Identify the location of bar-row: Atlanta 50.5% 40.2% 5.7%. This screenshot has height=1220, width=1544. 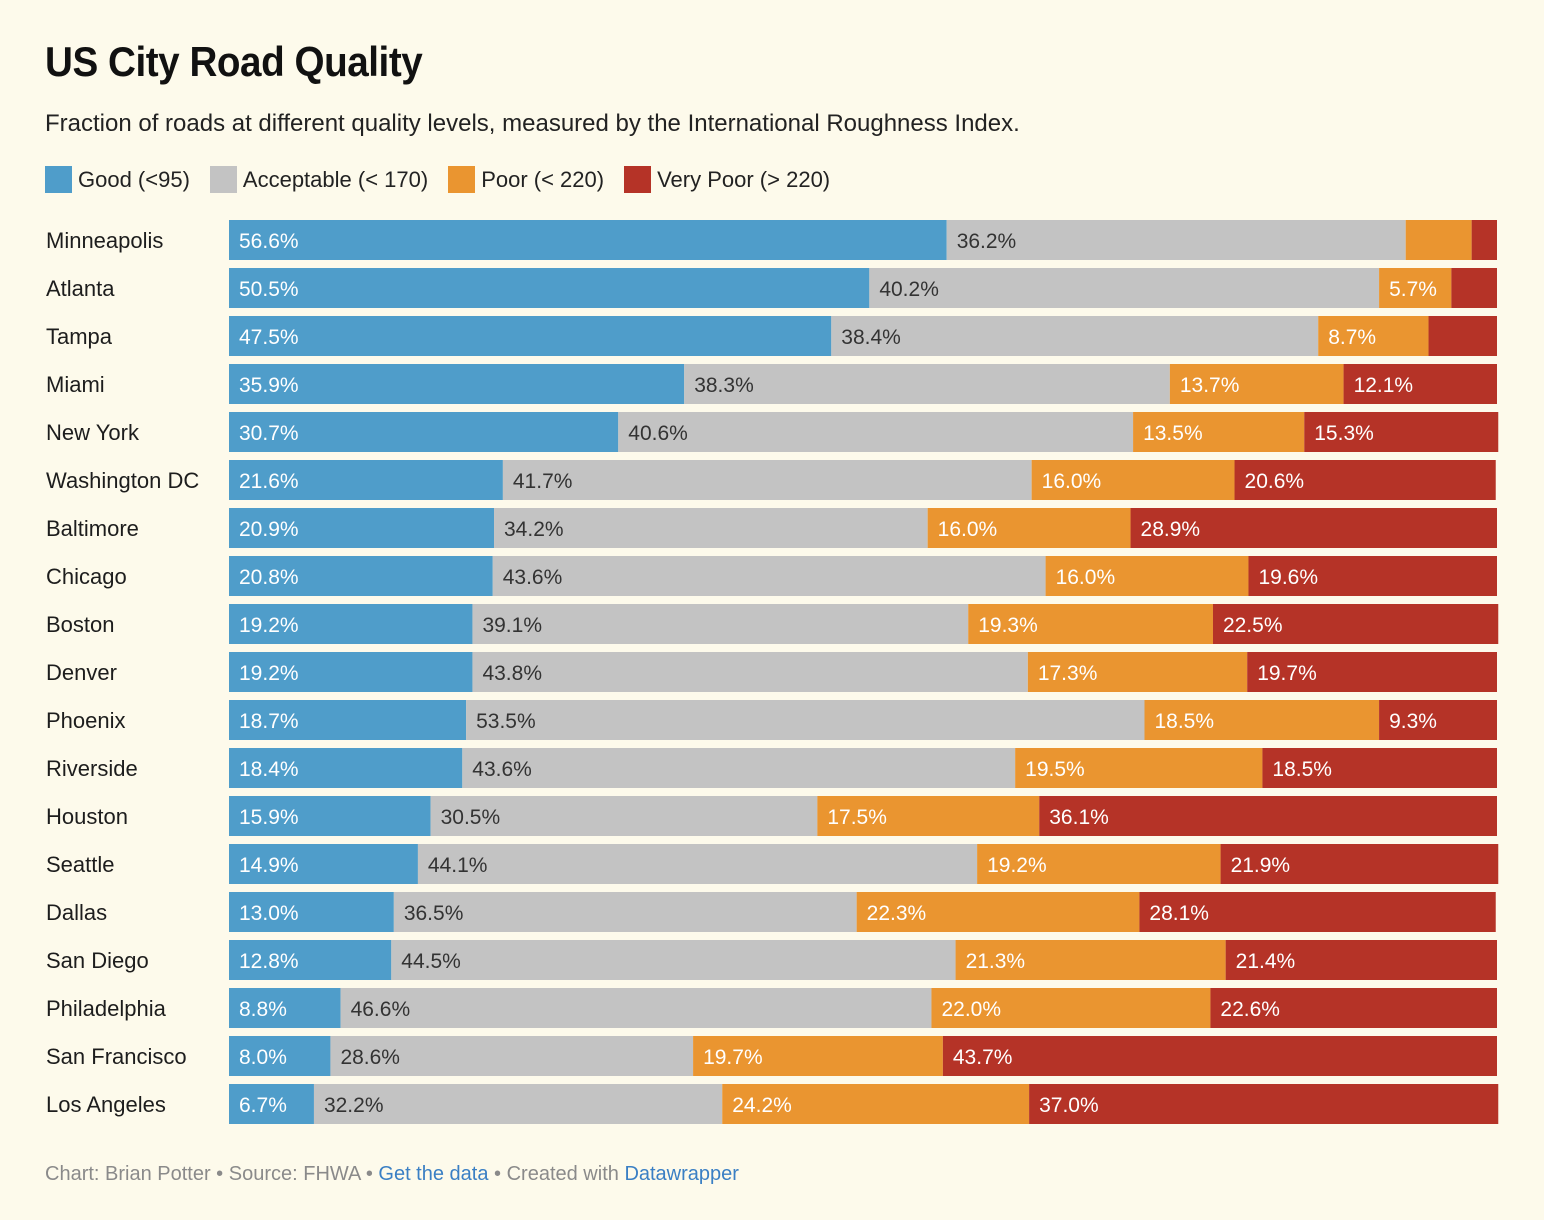
(771, 288).